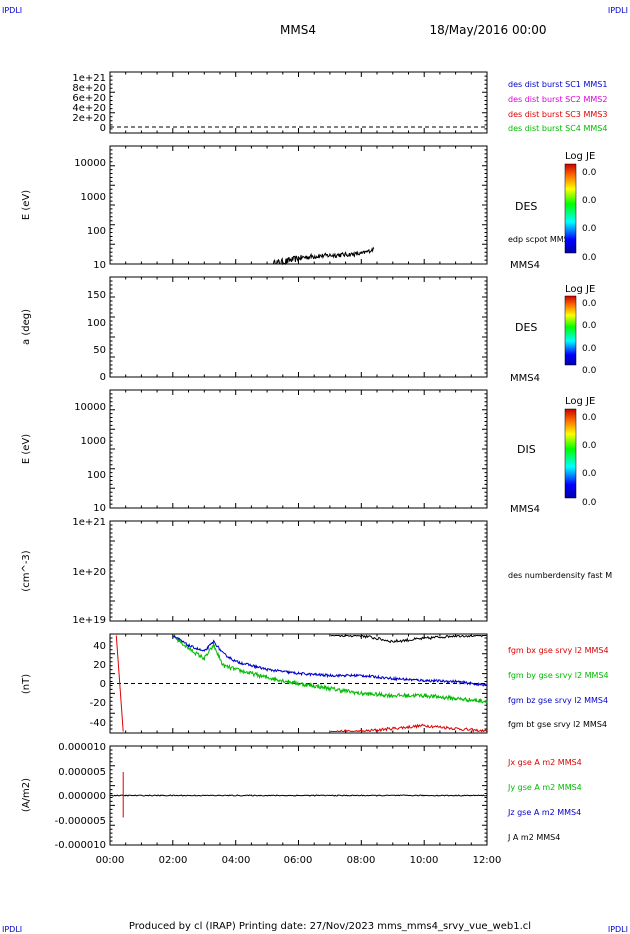  What do you see at coordinates (570, 453) in the screenshot?
I see `p4-colorbar` at bounding box center [570, 453].